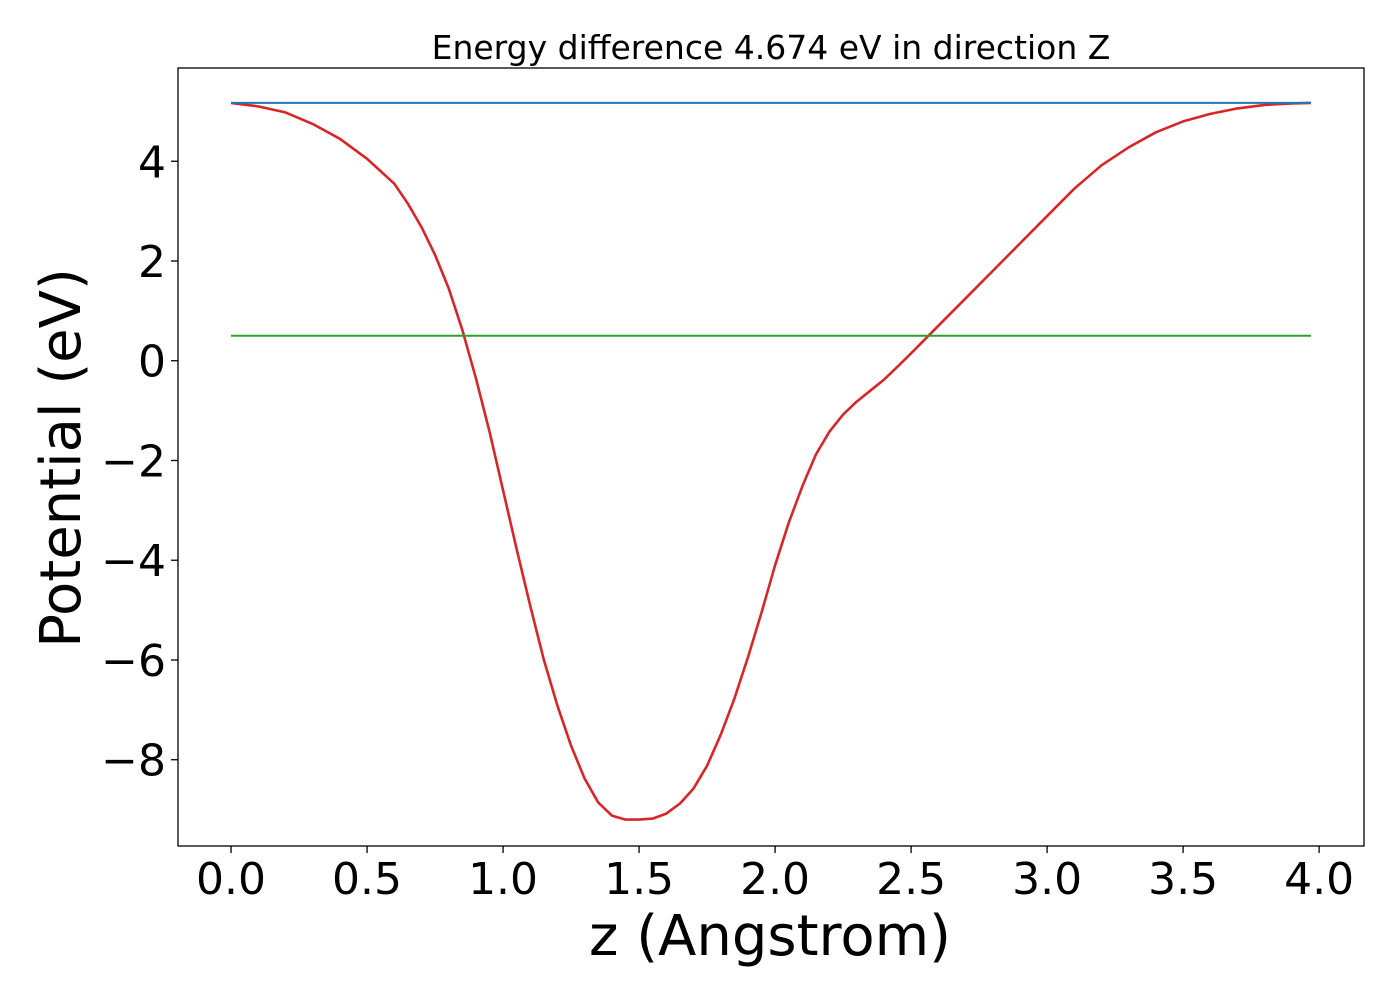 The width and height of the screenshot is (1400, 1000). Describe the element at coordinates (152, 162) in the screenshot. I see `y-tick-label: 4` at that location.